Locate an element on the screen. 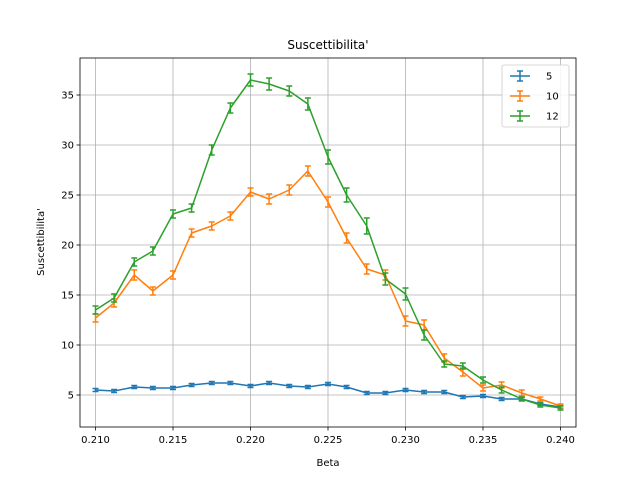  x-tick-label: 0.240 is located at coordinates (560, 440).